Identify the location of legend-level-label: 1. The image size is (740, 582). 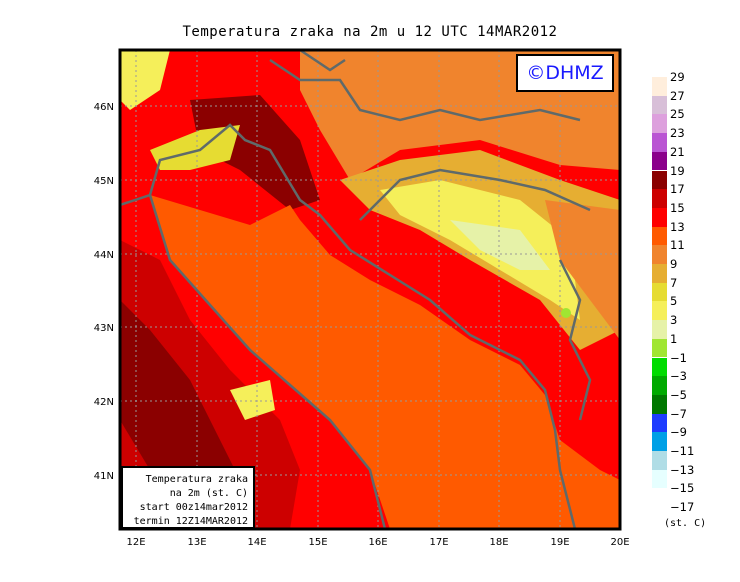
(674, 338).